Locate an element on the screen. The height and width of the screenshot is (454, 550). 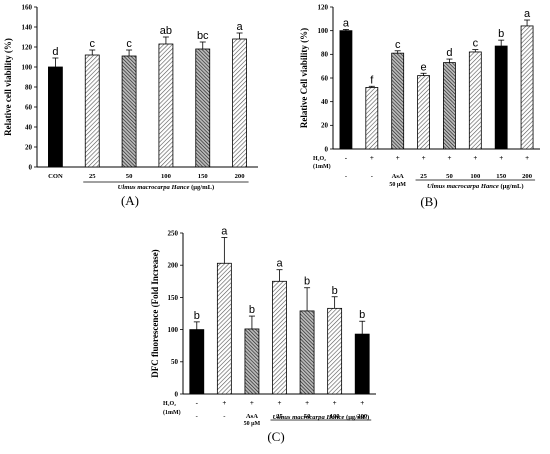
y-tick-label: 140 is located at coordinates (27, 27).